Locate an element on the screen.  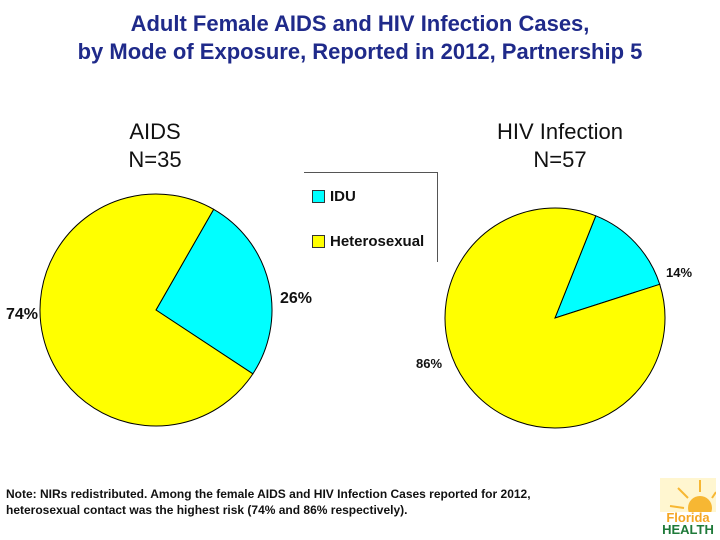
hiv-heterosexual-pct-label: 86% is located at coordinates (429, 363).